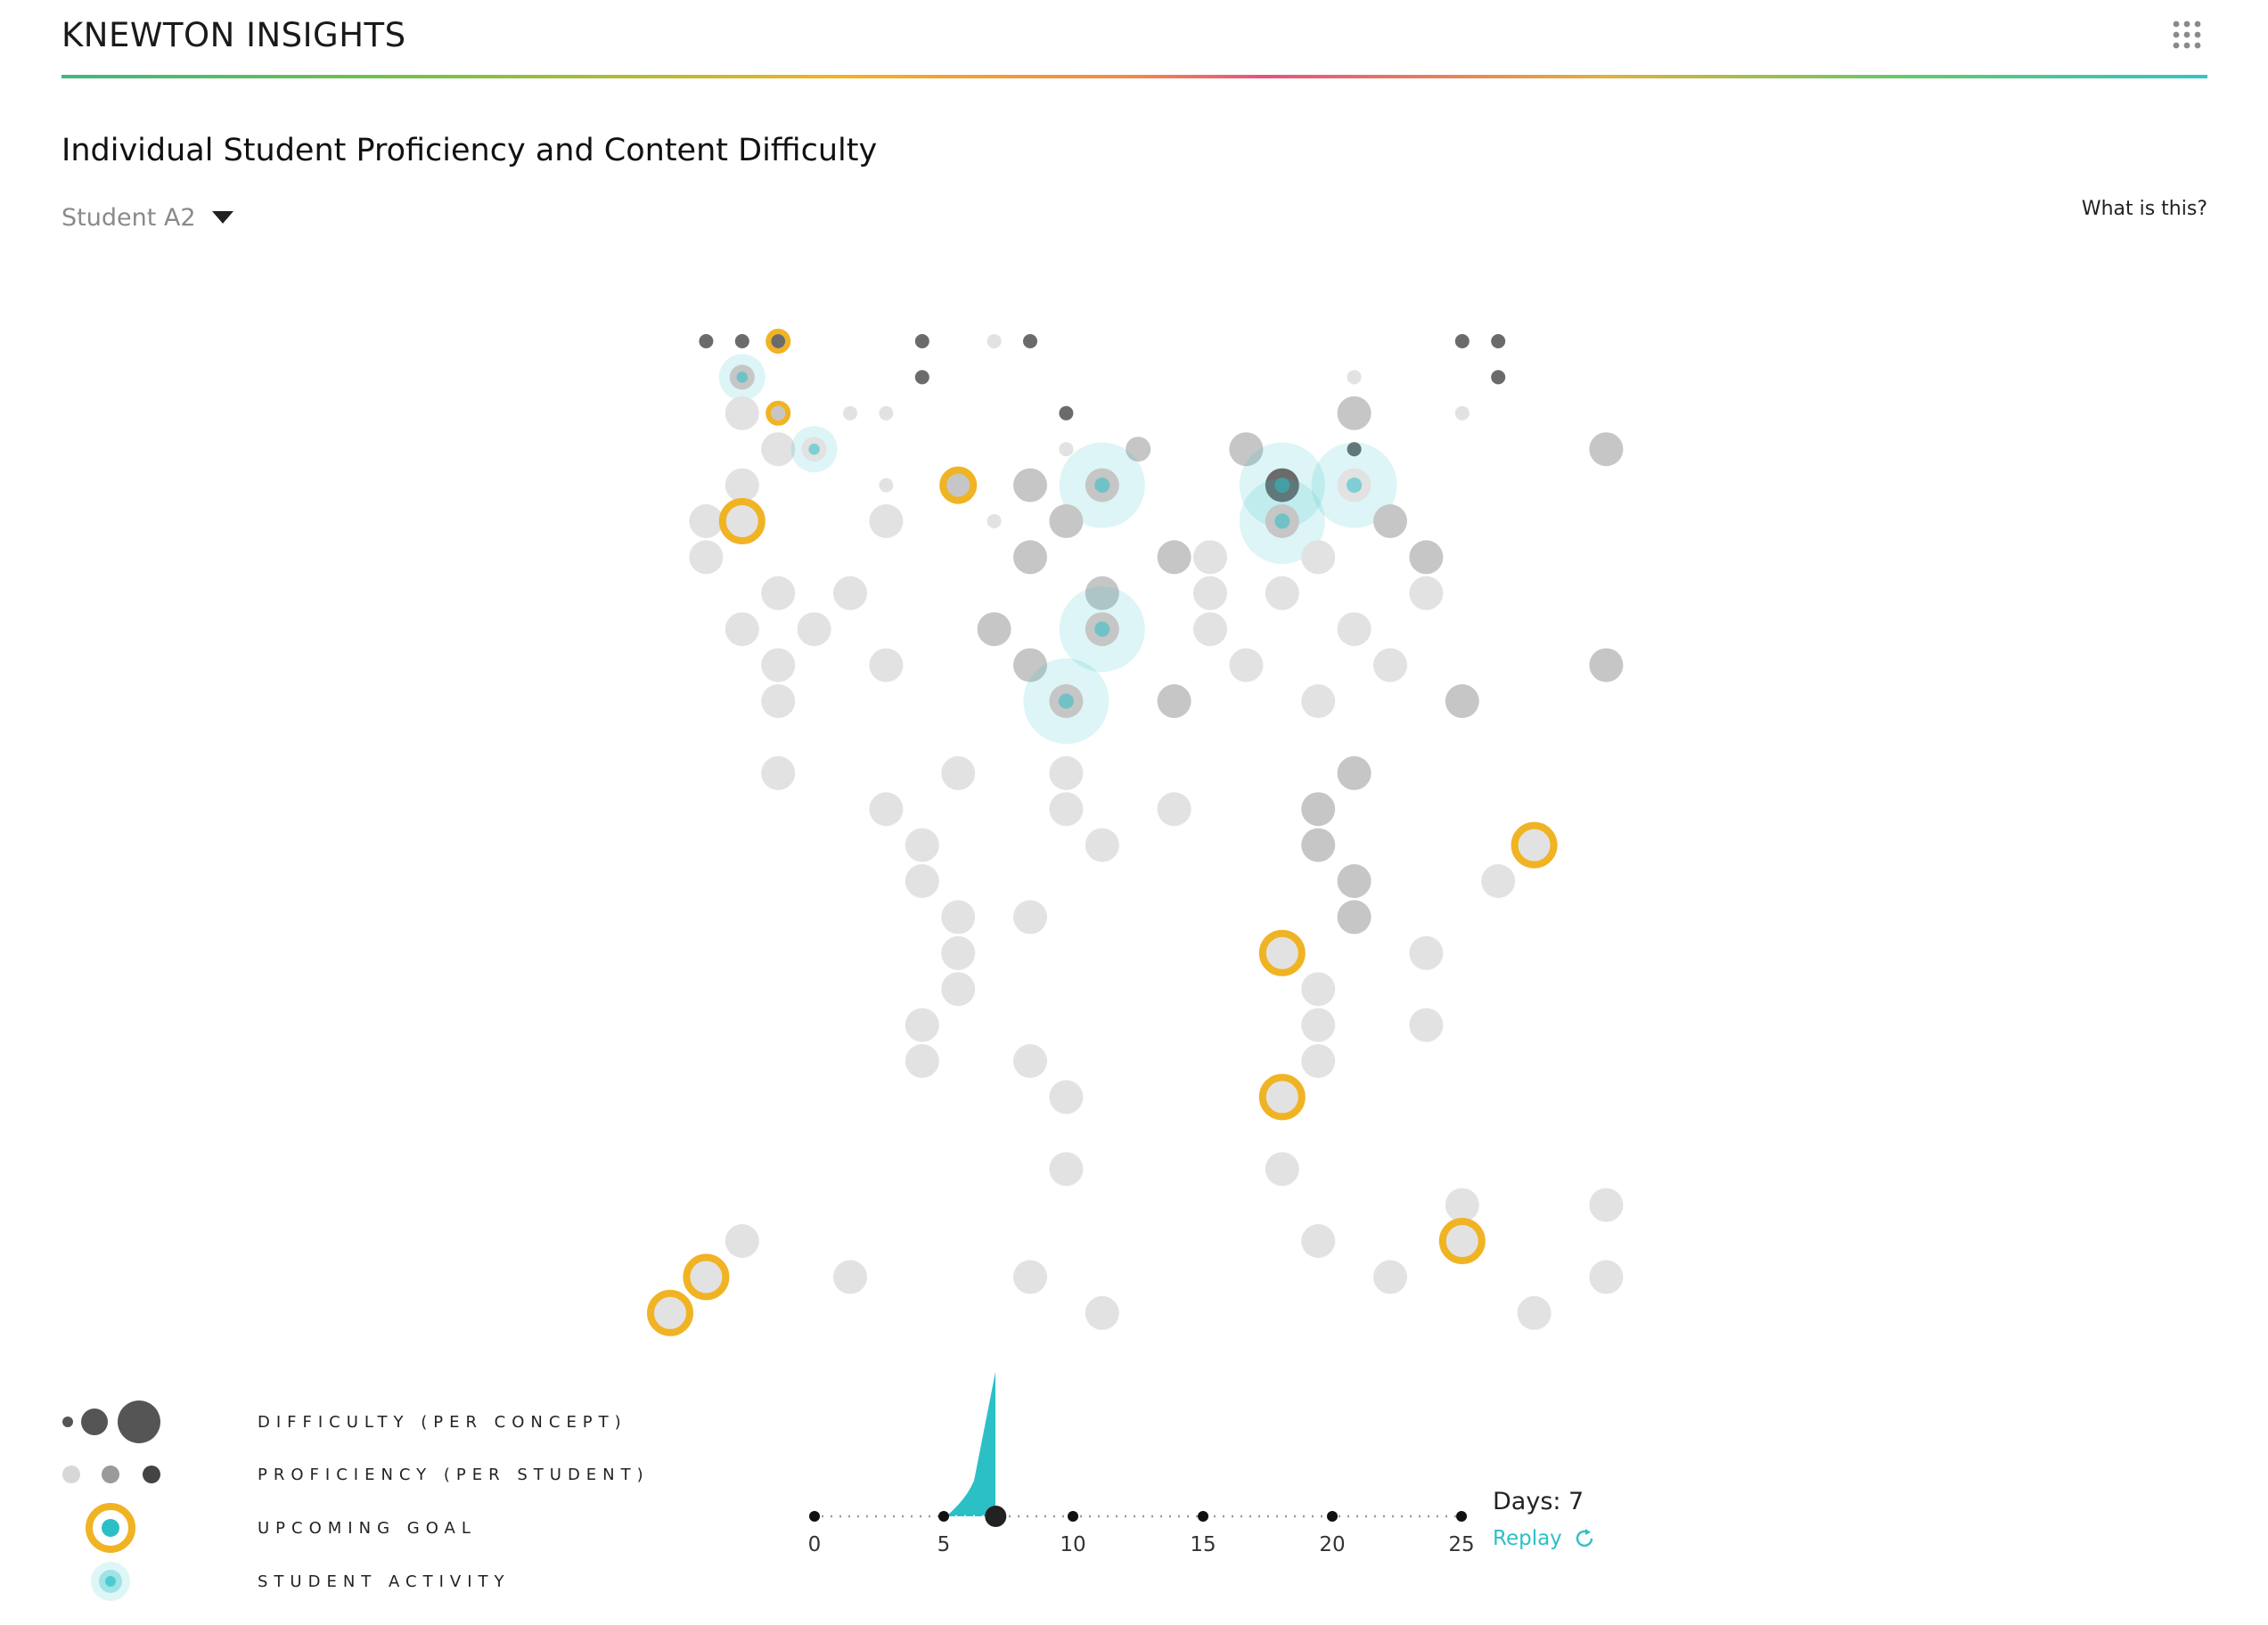 Image resolution: width=2268 pixels, height=1625 pixels. What do you see at coordinates (996, 1516) in the screenshot?
I see `timeline-handle` at bounding box center [996, 1516].